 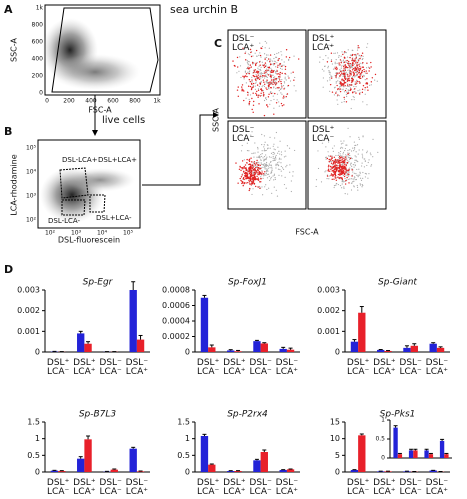 I want to click on gate-label: DSL-LCA+, so click(x=80, y=160).